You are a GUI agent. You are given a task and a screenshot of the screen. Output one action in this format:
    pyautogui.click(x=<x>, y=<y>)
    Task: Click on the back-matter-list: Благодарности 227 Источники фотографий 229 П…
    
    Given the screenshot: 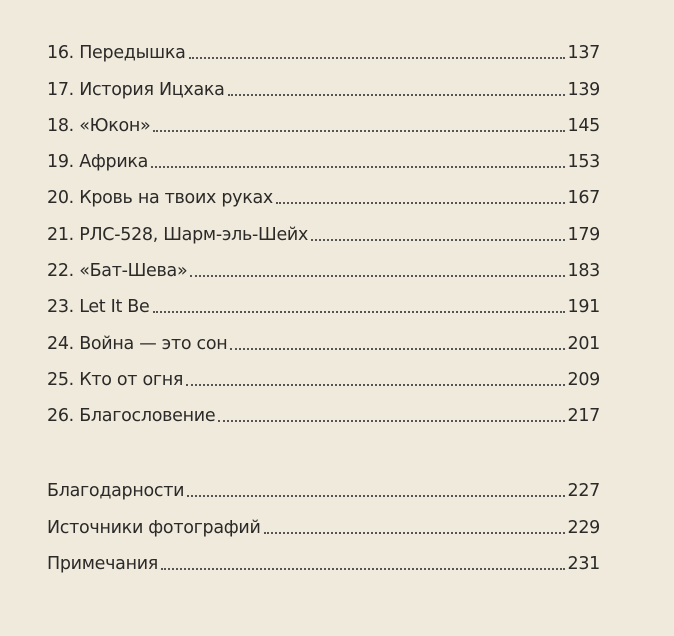 What is the action you would take?
    pyautogui.click(x=323, y=520)
    